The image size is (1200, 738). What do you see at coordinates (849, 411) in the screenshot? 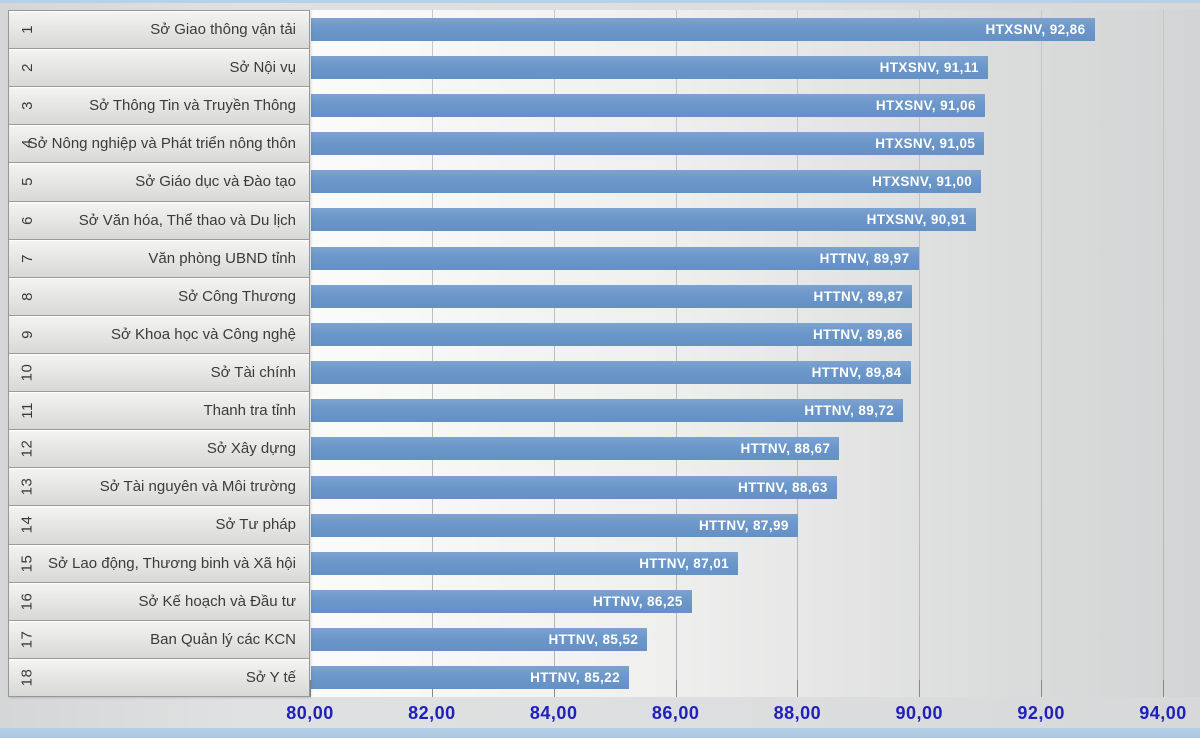
I see `bar-value-label: HTTNV, 89,72` at bounding box center [849, 411].